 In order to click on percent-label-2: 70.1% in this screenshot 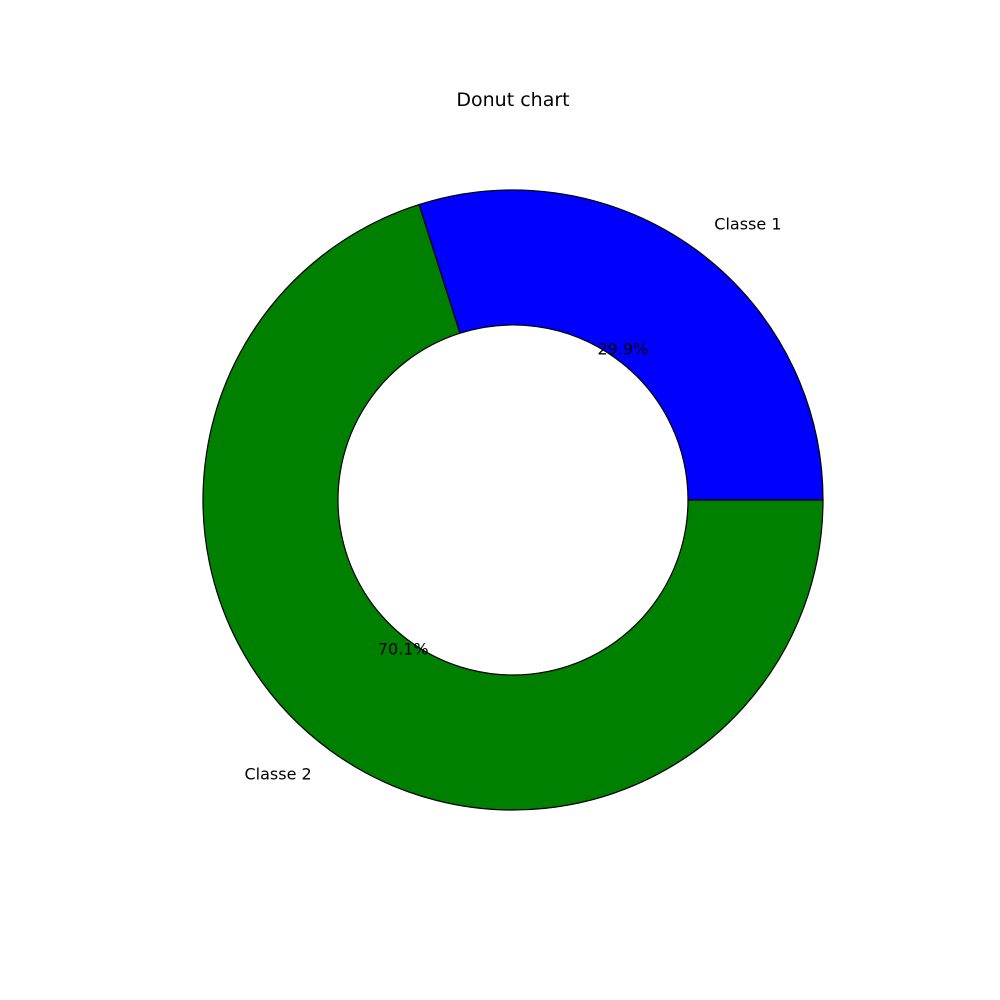, I will do `click(403, 649)`.